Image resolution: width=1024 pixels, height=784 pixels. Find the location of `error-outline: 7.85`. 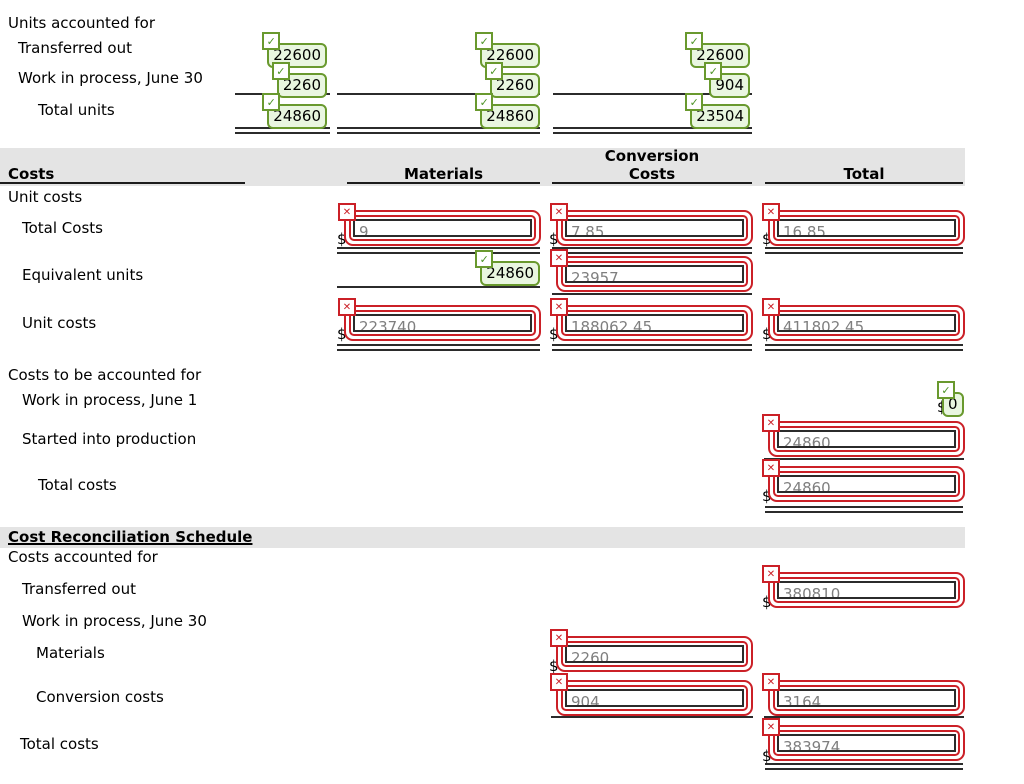

error-outline: 7.85 is located at coordinates (654, 228).